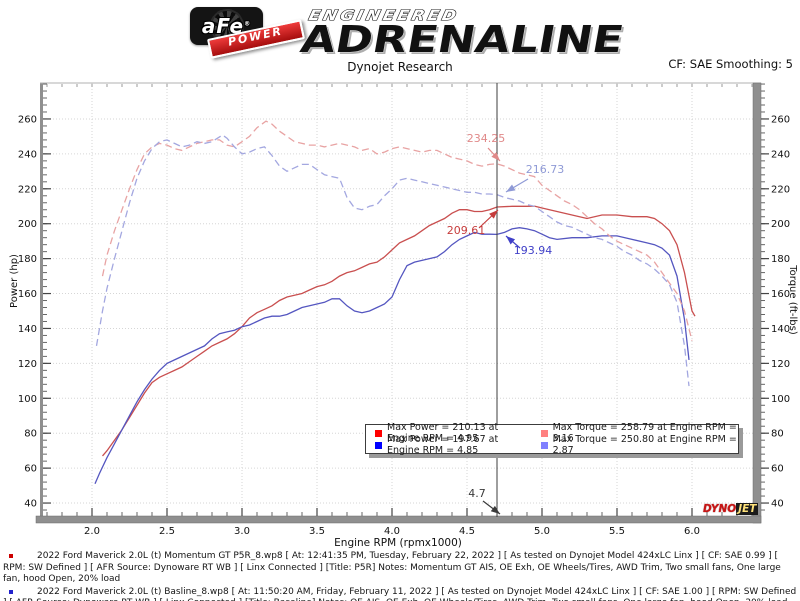  Describe the element at coordinates (617, 531) in the screenshot. I see `x-tick-label: 5.5` at that location.